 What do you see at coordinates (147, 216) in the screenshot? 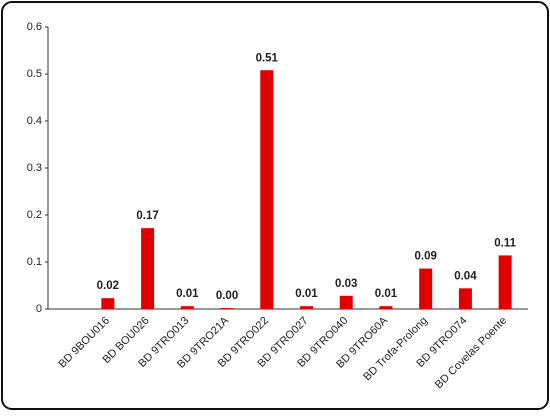
I see `value-label: 0.17` at bounding box center [147, 216].